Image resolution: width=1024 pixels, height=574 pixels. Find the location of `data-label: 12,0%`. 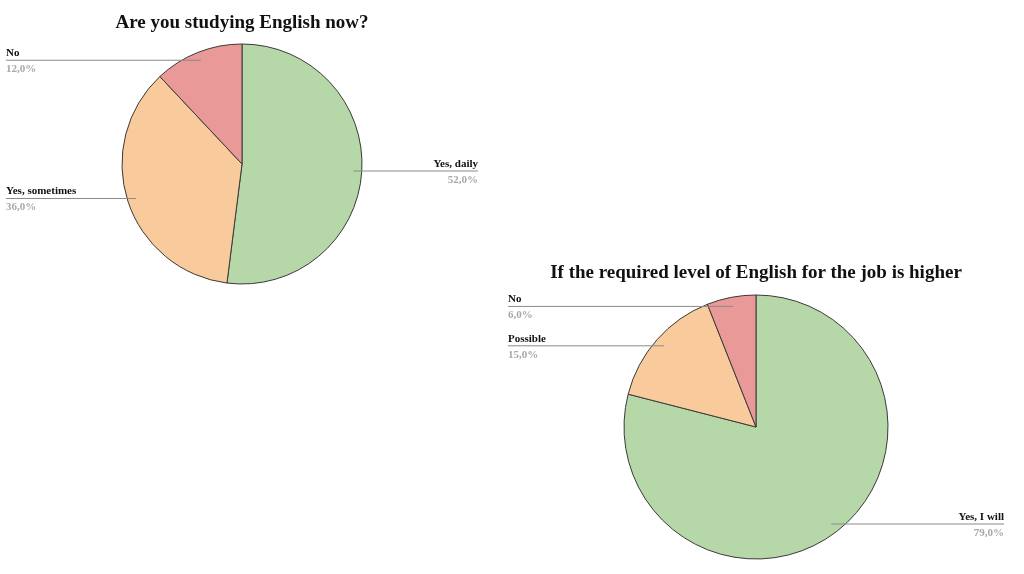

data-label: 12,0% is located at coordinates (21, 68).